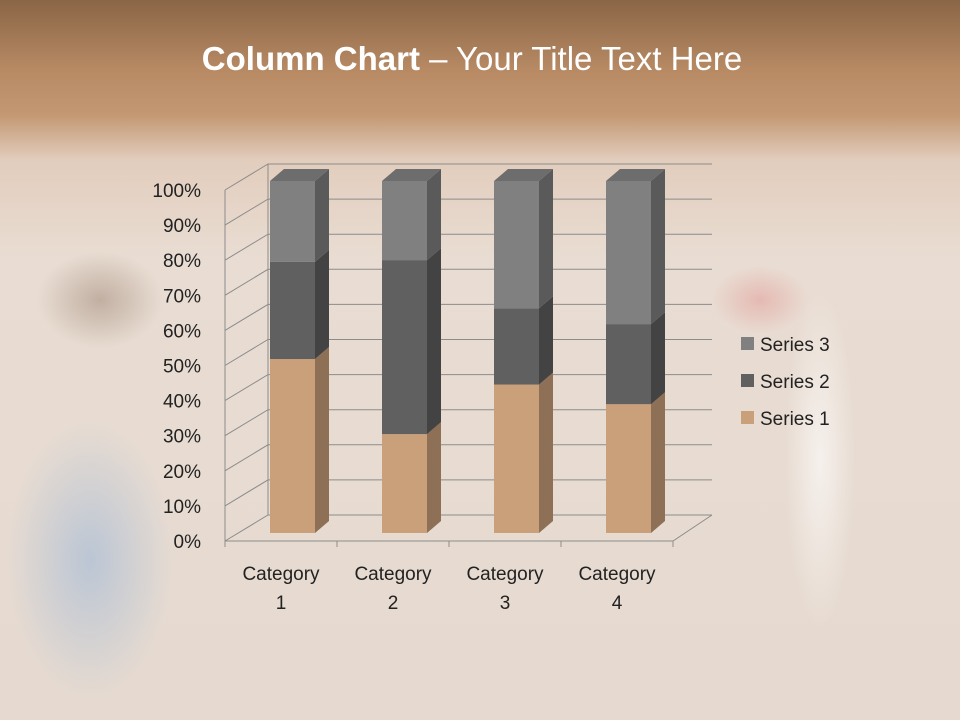 Image resolution: width=960 pixels, height=720 pixels. What do you see at coordinates (795, 419) in the screenshot?
I see `legend-label: Series 1` at bounding box center [795, 419].